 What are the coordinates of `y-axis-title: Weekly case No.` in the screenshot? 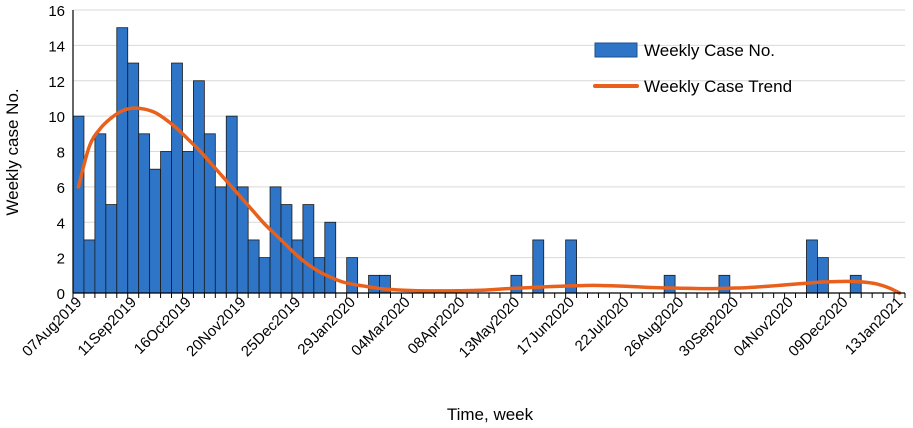 It's located at (12, 151).